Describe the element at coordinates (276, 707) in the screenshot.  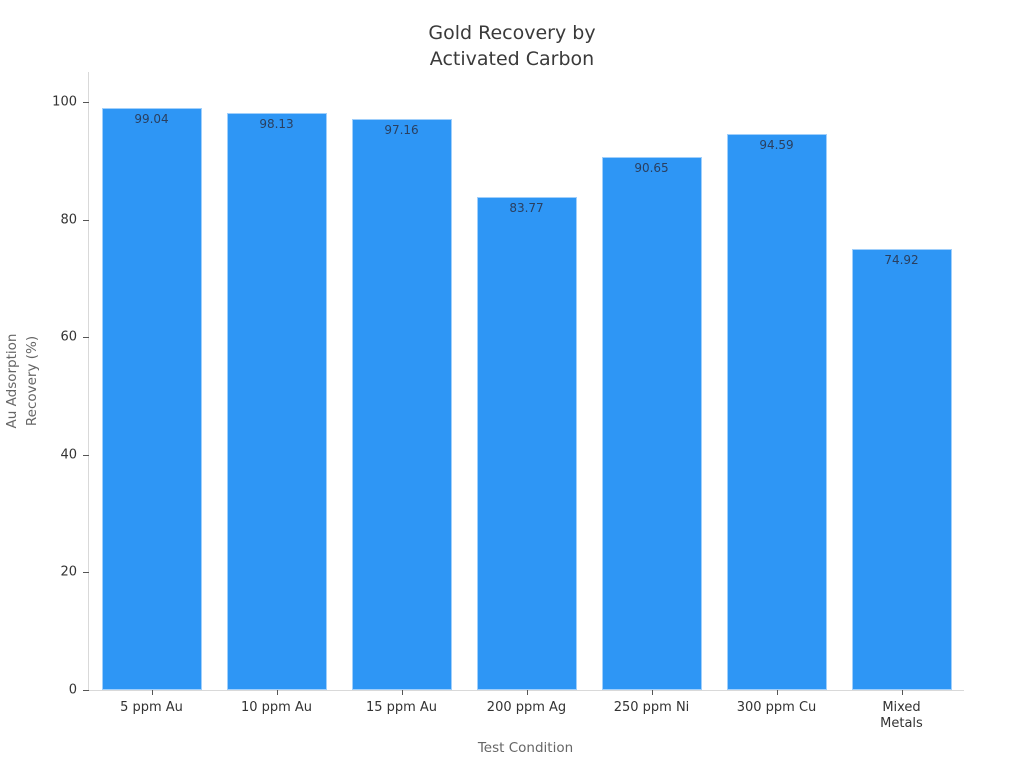
I see `x-tick-label: 10 ppm Au` at that location.